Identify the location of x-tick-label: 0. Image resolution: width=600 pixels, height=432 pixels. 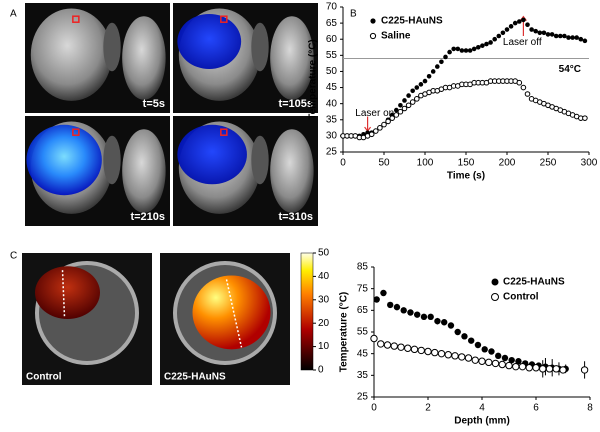
(374, 408).